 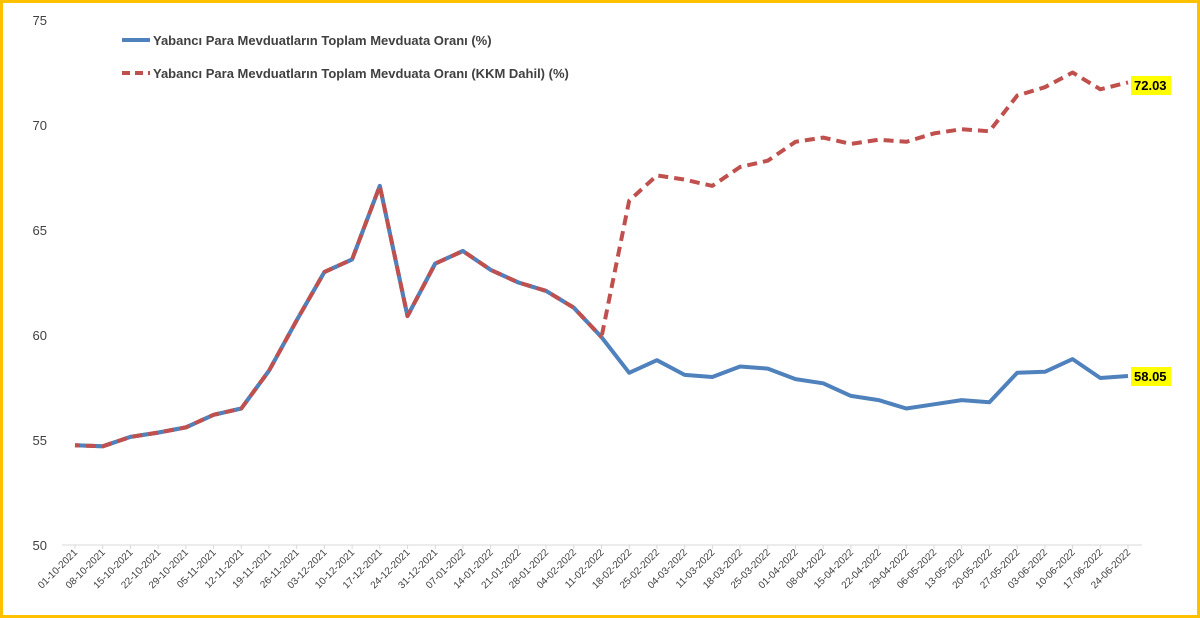 I want to click on end-label-bg-fx, so click(x=1151, y=376).